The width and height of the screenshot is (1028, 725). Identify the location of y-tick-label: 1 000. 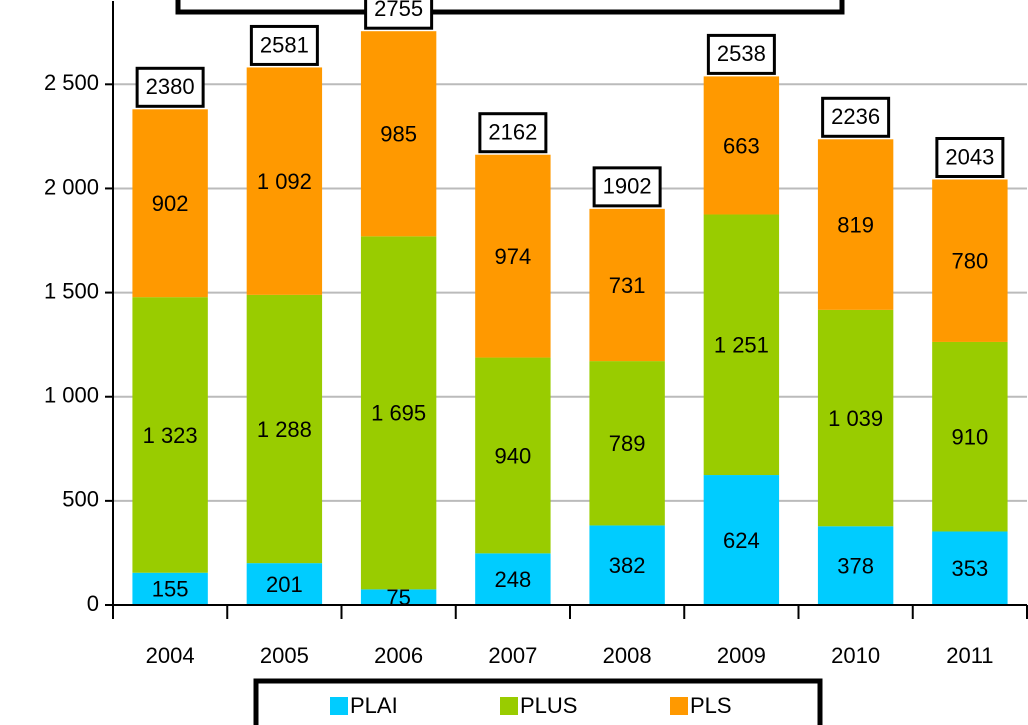
(71, 395).